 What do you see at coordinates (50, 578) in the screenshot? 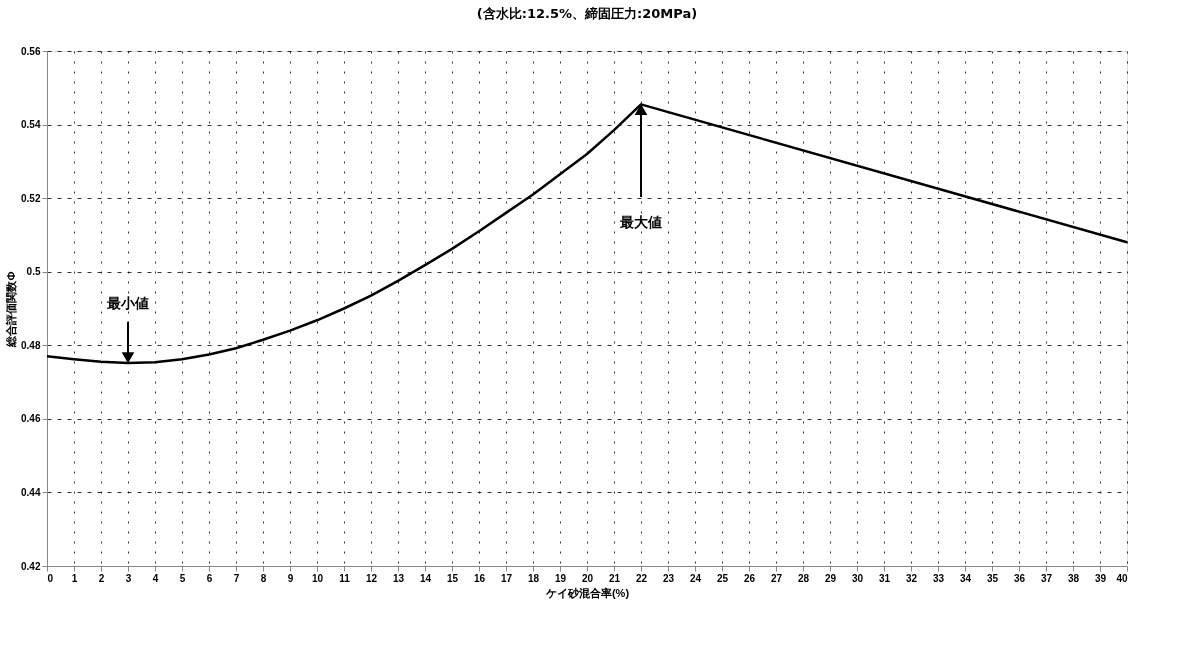
I see `x-tick-label: 0` at bounding box center [50, 578].